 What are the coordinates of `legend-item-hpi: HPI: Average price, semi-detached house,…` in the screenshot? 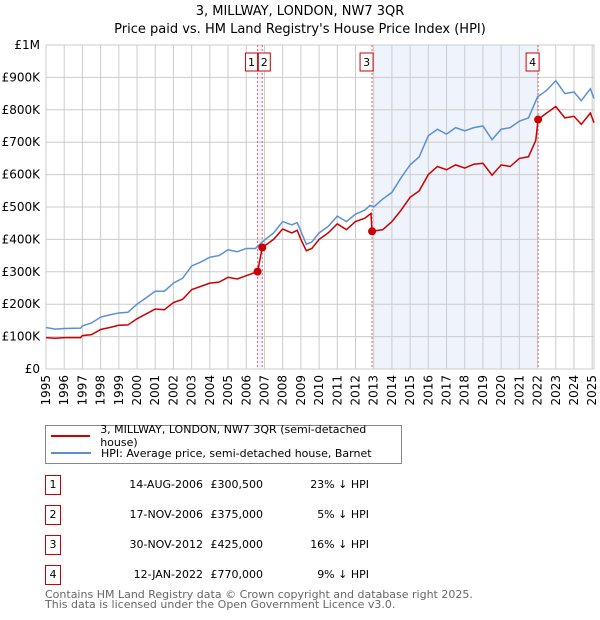 It's located at (211, 453).